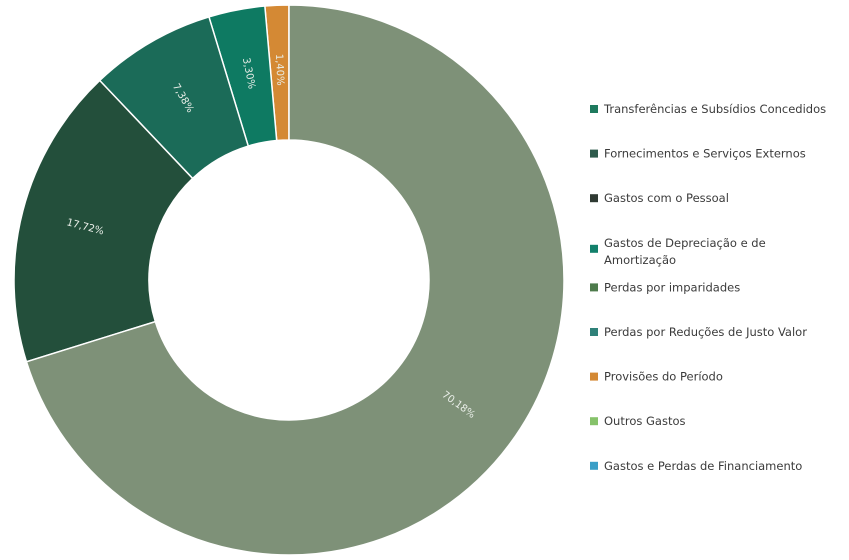 Image resolution: width=849 pixels, height=560 pixels. I want to click on legend-item-perdas-por-reducoes-de-justo-valor: Perdas por Reduções de Justo Valor, so click(698, 332).